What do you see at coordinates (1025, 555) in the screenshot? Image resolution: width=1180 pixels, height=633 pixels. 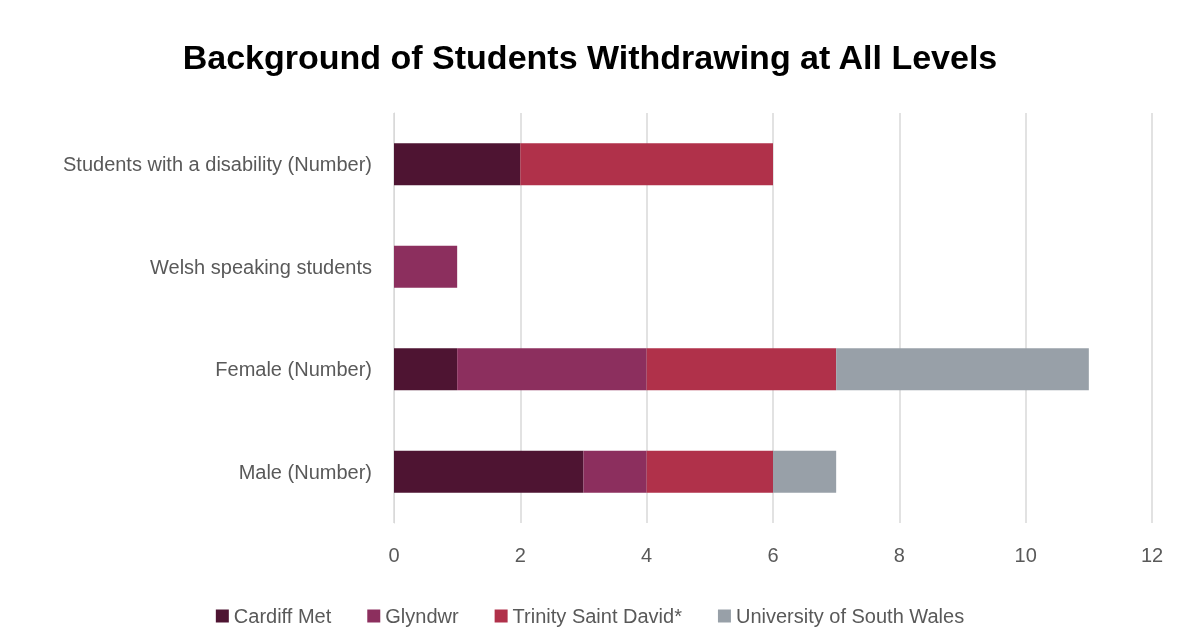 I see `x-tick-label: 10` at bounding box center [1025, 555].